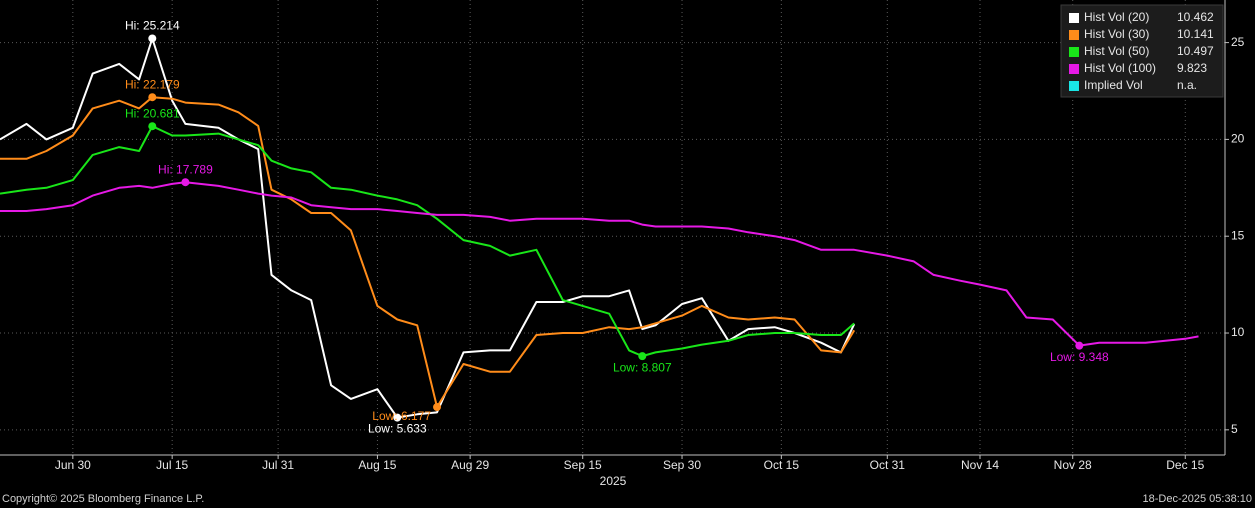 The width and height of the screenshot is (1255, 508). I want to click on legend-value: n.a., so click(1187, 85).